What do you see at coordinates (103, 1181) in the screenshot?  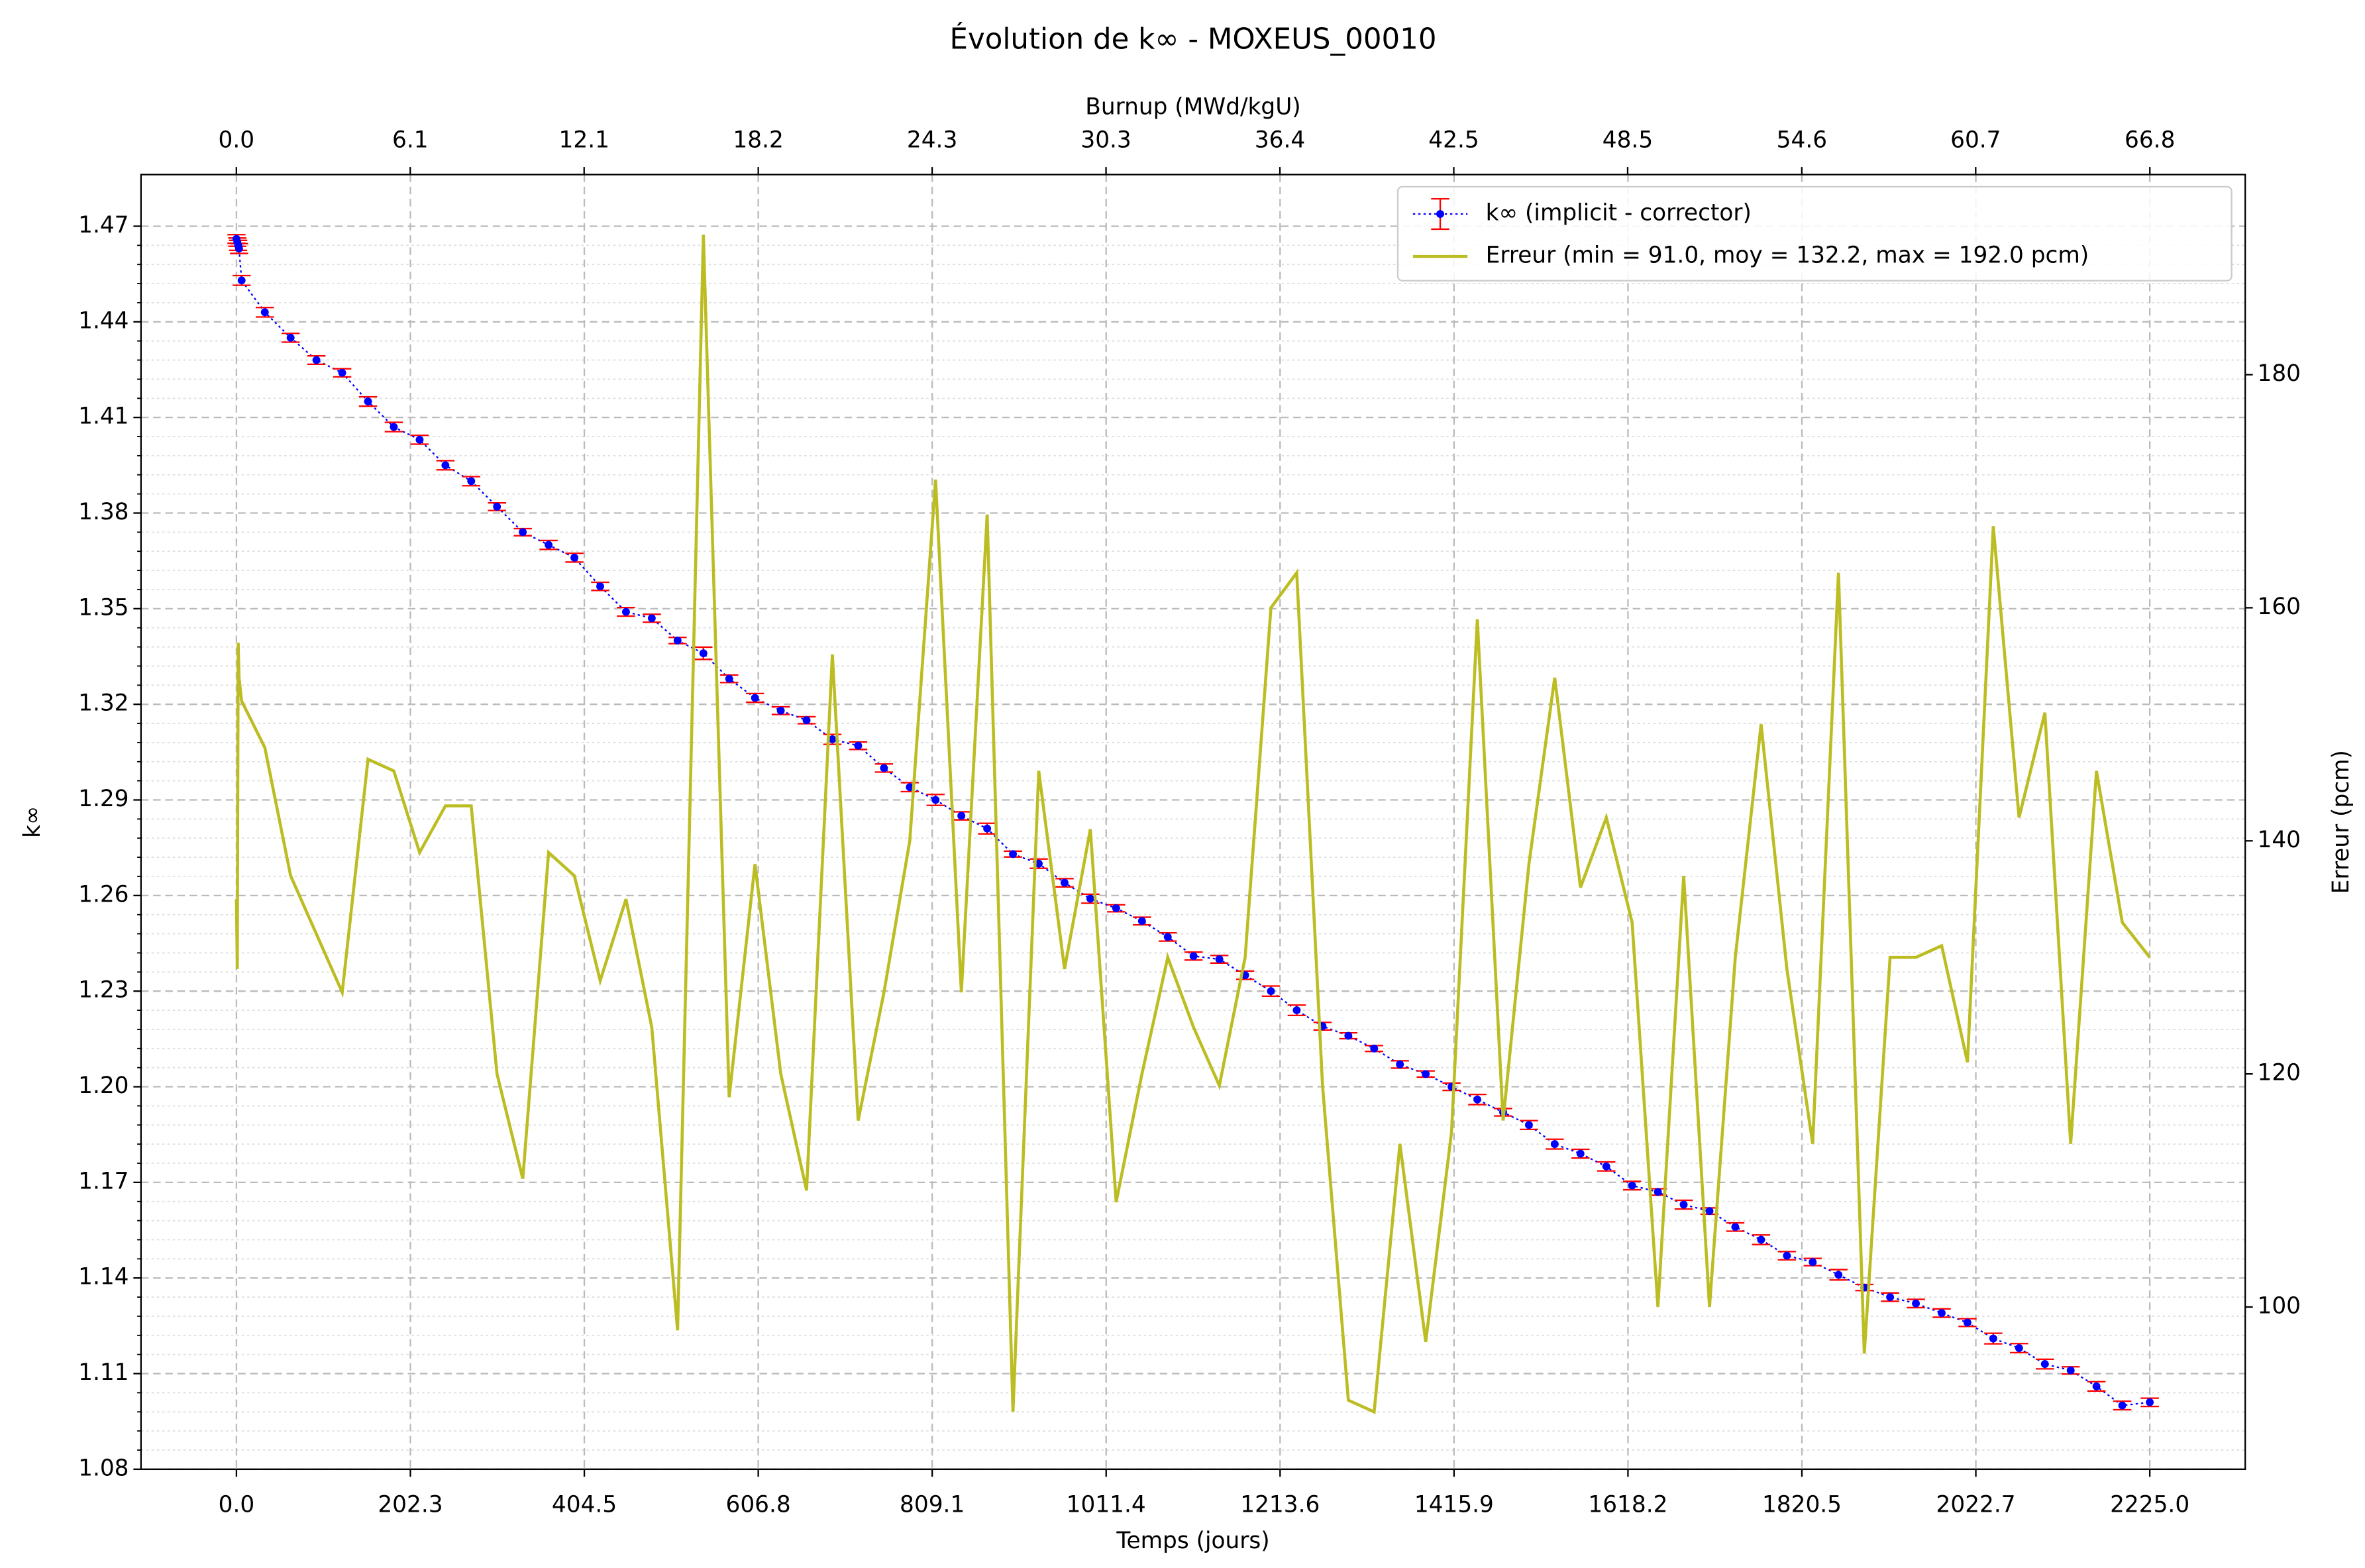 I see `y-tick-label: 1.17` at bounding box center [103, 1181].